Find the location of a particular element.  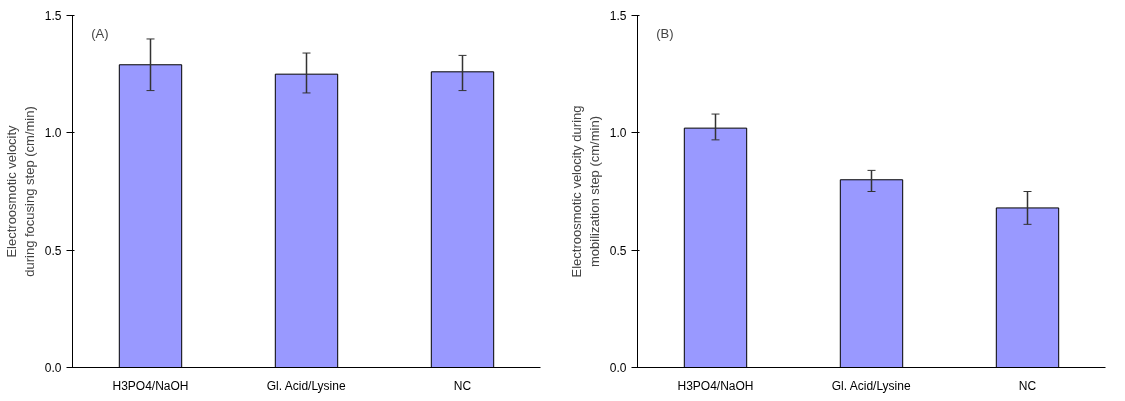

annotation: (A) is located at coordinates (100, 33).